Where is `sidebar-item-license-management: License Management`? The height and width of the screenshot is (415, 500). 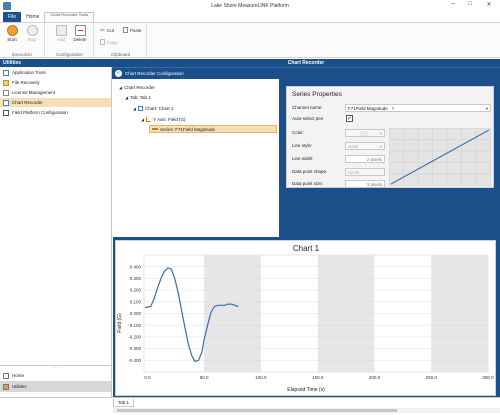
sidebar-item-license-management: License Management is located at coordinates (55, 92).